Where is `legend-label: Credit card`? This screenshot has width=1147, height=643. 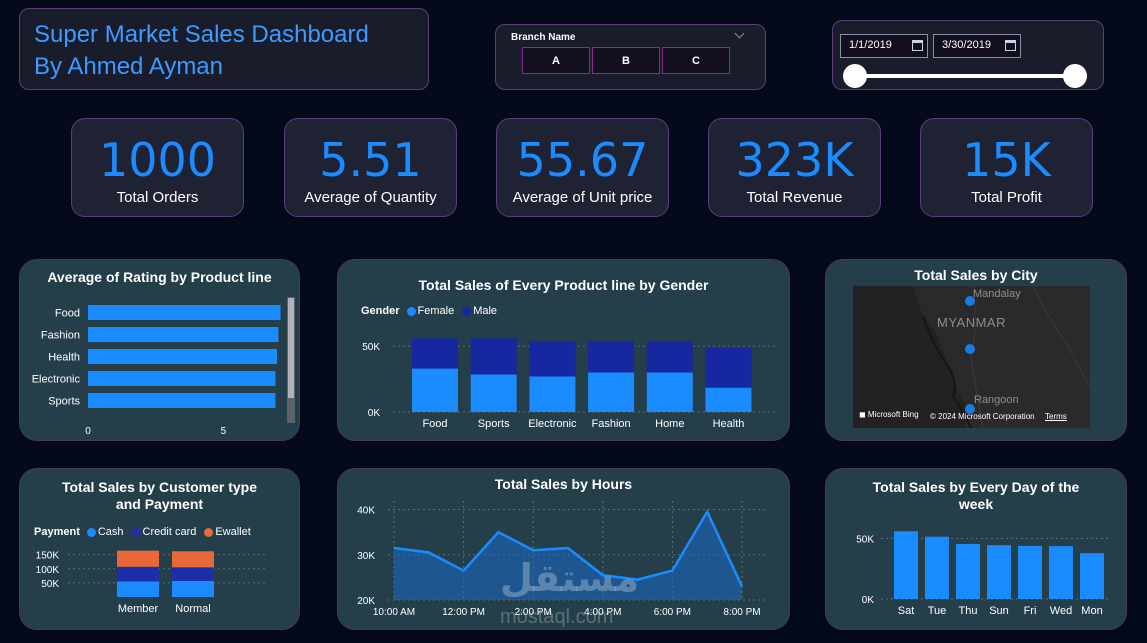
legend-label: Credit card is located at coordinates (169, 532).